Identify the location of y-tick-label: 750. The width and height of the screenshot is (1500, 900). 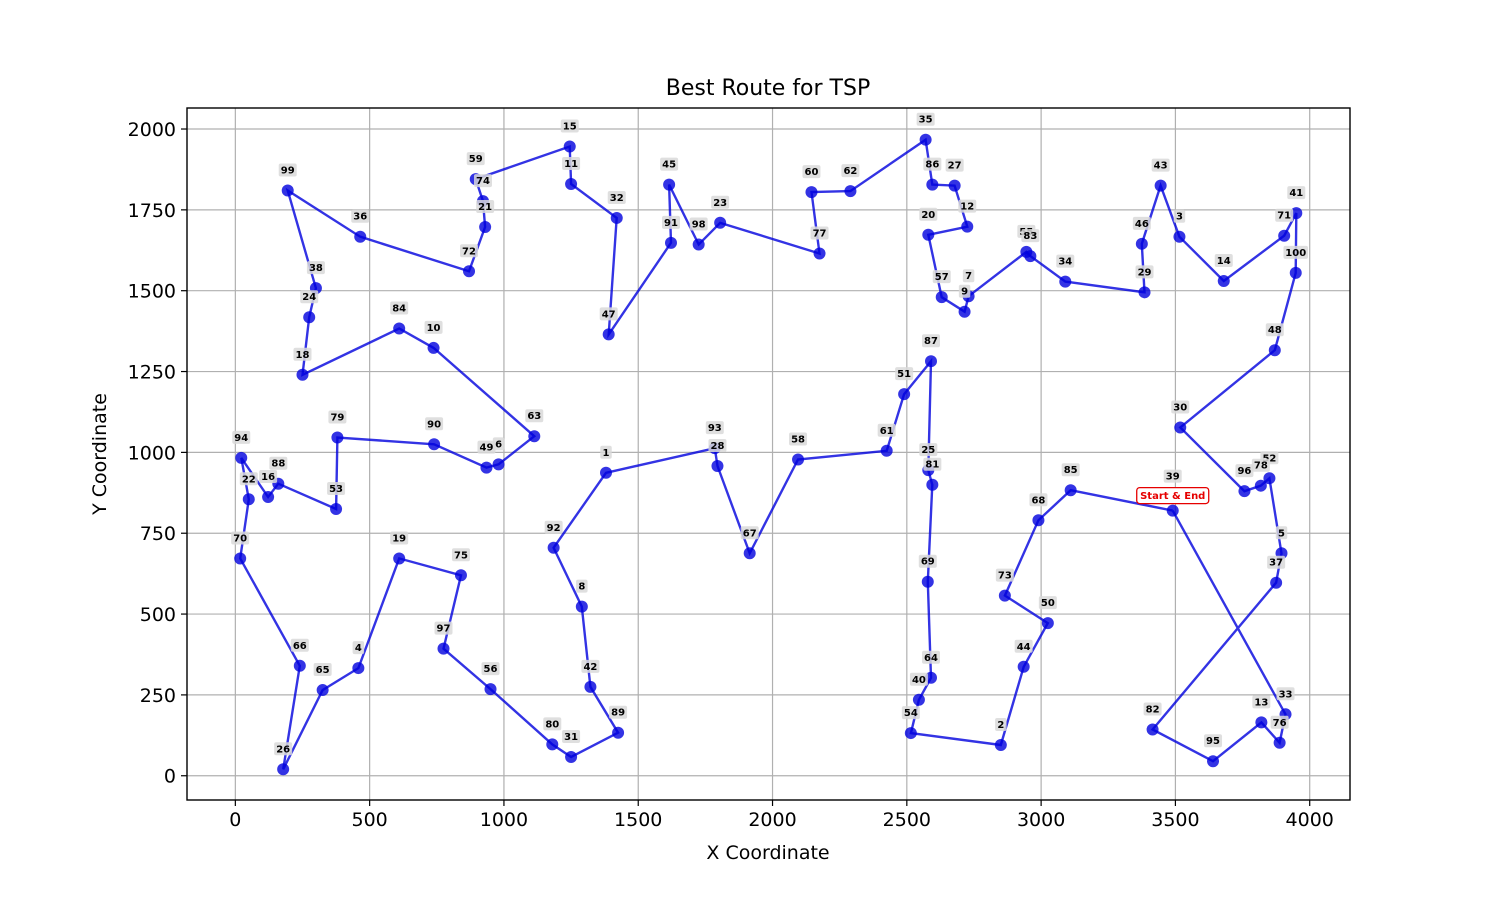
(158, 534).